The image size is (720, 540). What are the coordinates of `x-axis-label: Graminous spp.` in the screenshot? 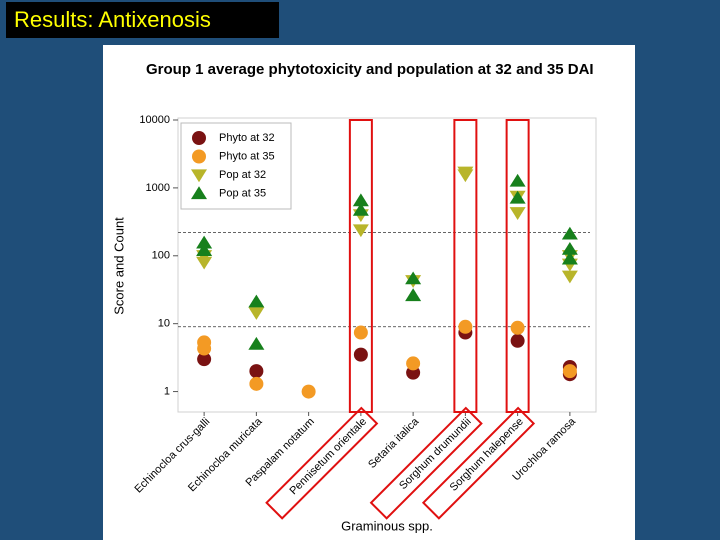 It's located at (387, 525).